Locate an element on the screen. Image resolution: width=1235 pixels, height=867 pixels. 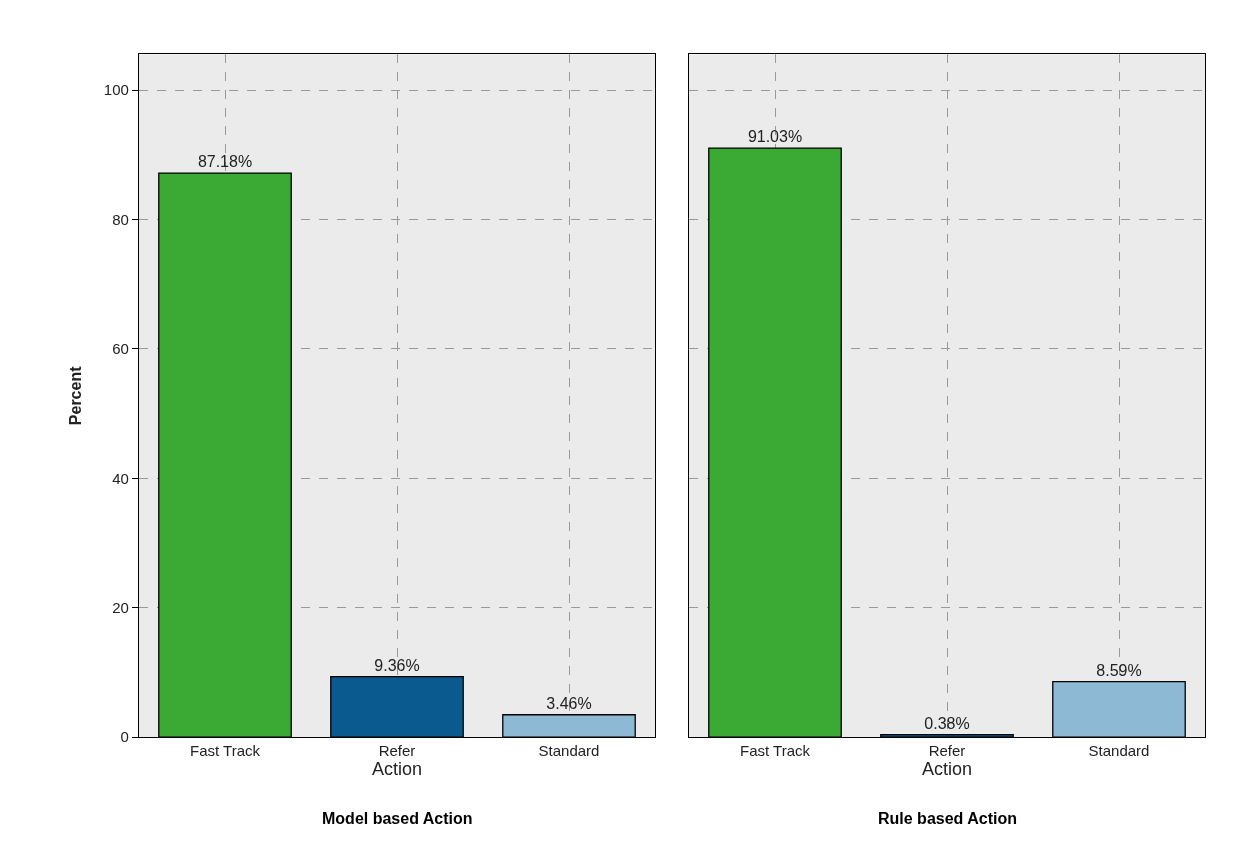
data-label: 3.46% is located at coordinates (569, 703).